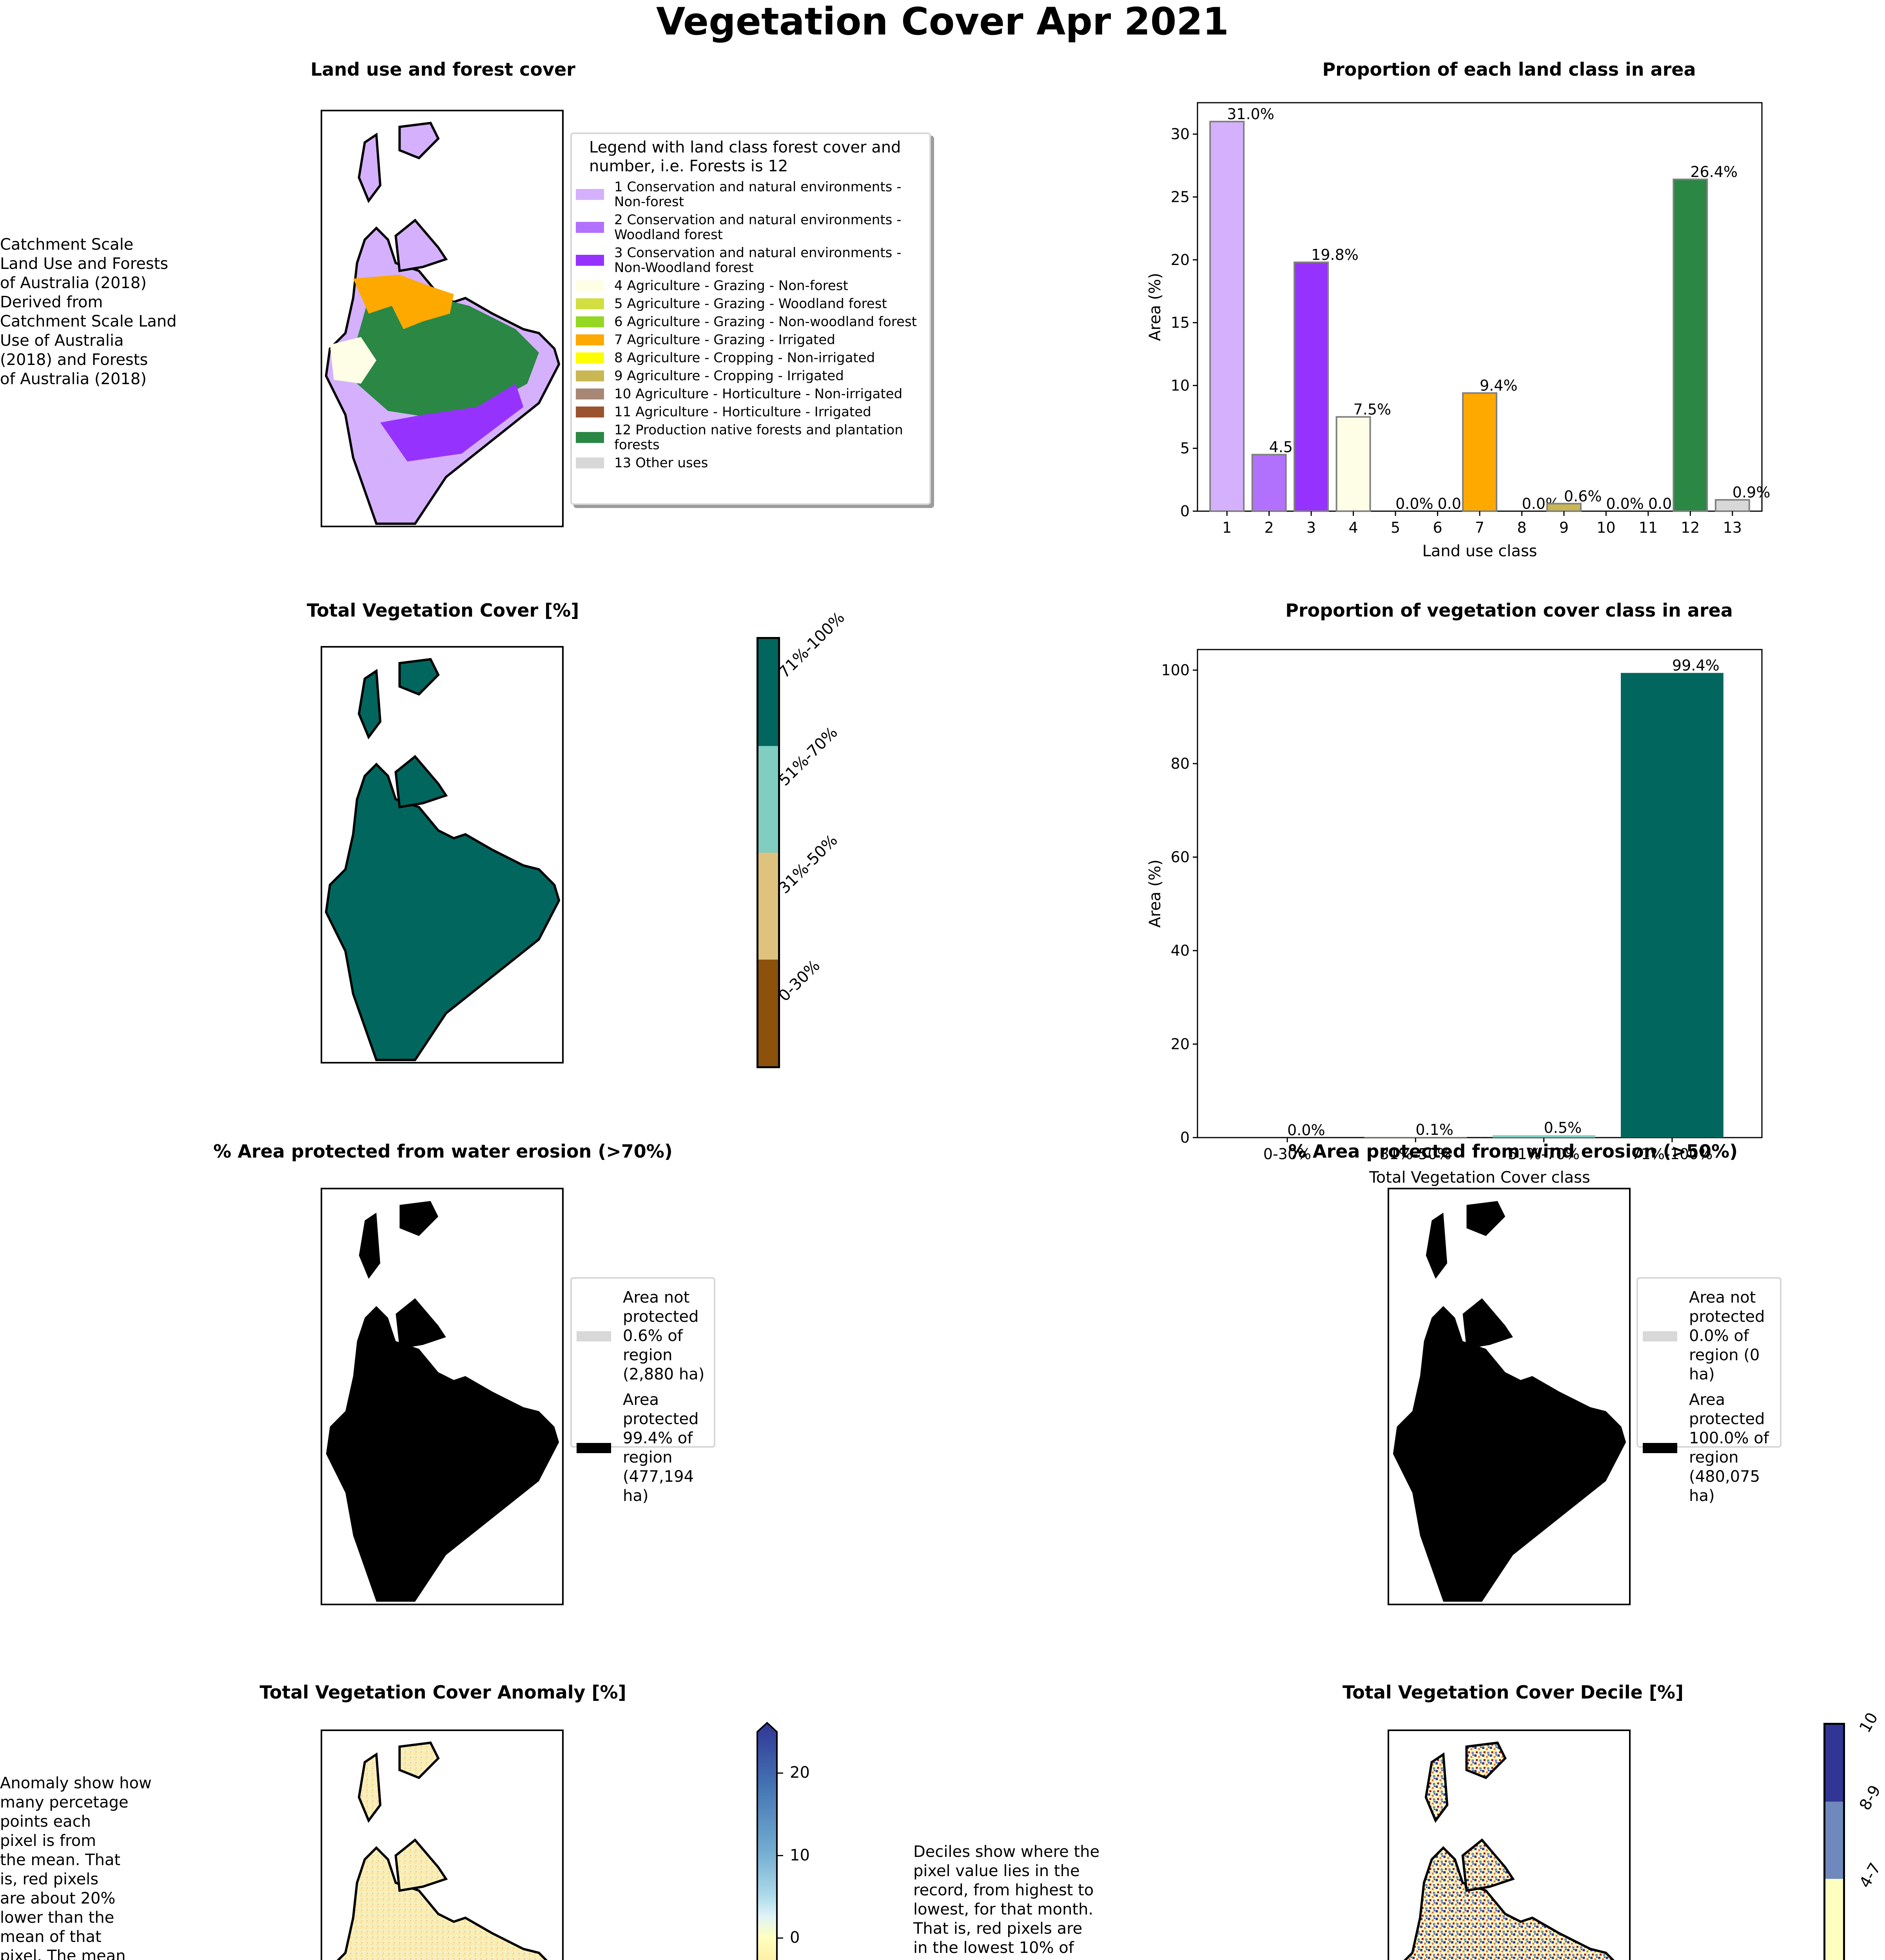 The width and height of the screenshot is (1885, 1960). Describe the element at coordinates (1415, 1154) in the screenshot. I see `x-tick-label: 31%-50%` at that location.